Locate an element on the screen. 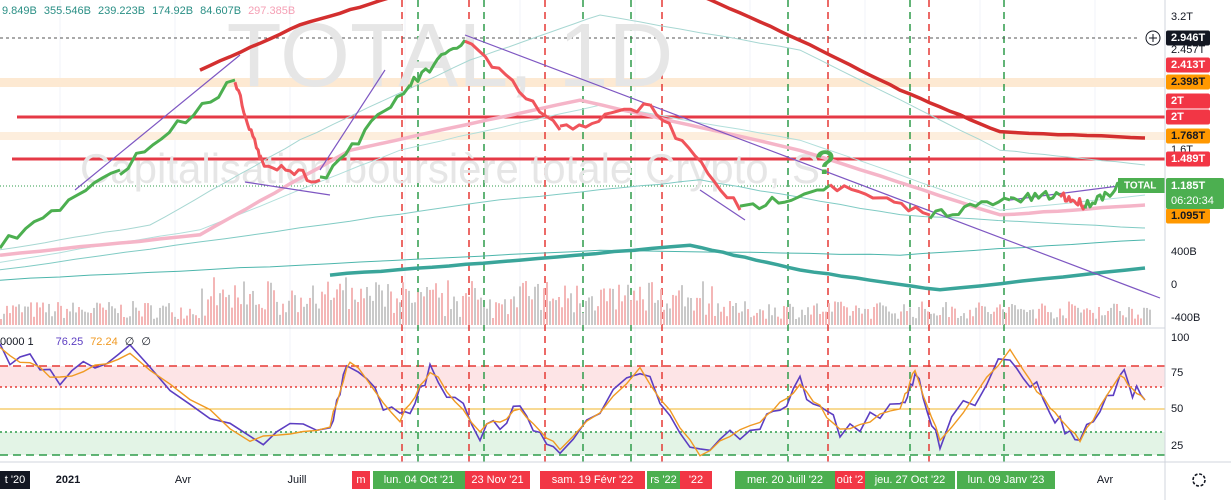  question-mark: ? is located at coordinates (825, 163).